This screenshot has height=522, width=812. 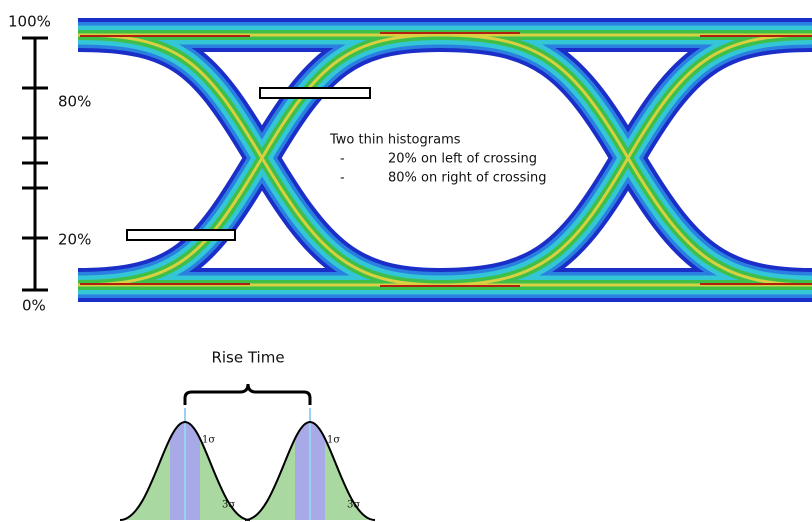 What do you see at coordinates (29, 22) in the screenshot?
I see `scale-label: 100%` at bounding box center [29, 22].